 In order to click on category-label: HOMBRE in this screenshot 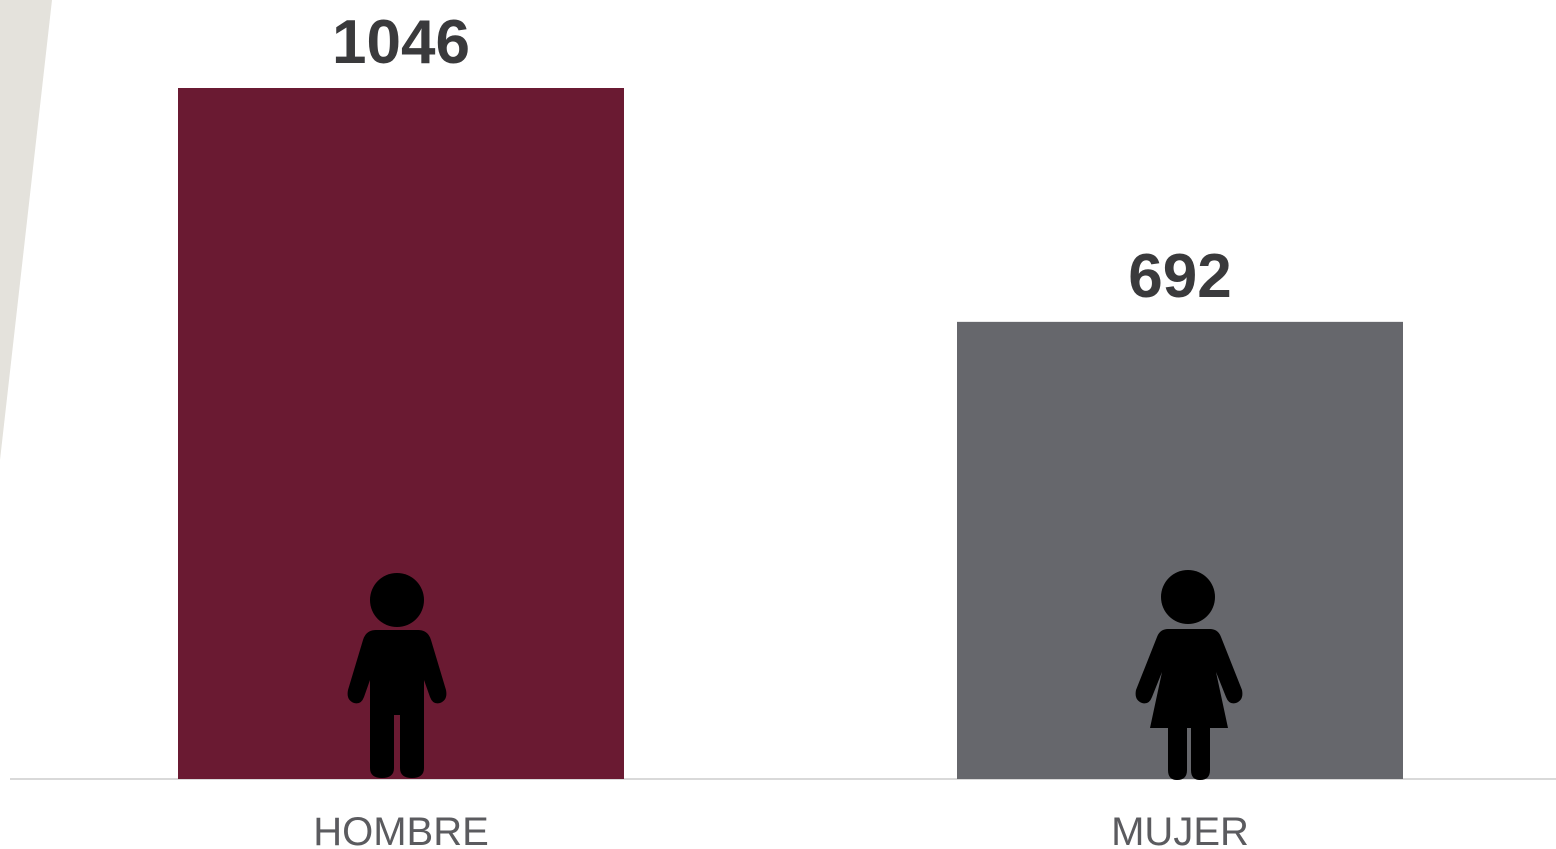, I will do `click(401, 829)`.